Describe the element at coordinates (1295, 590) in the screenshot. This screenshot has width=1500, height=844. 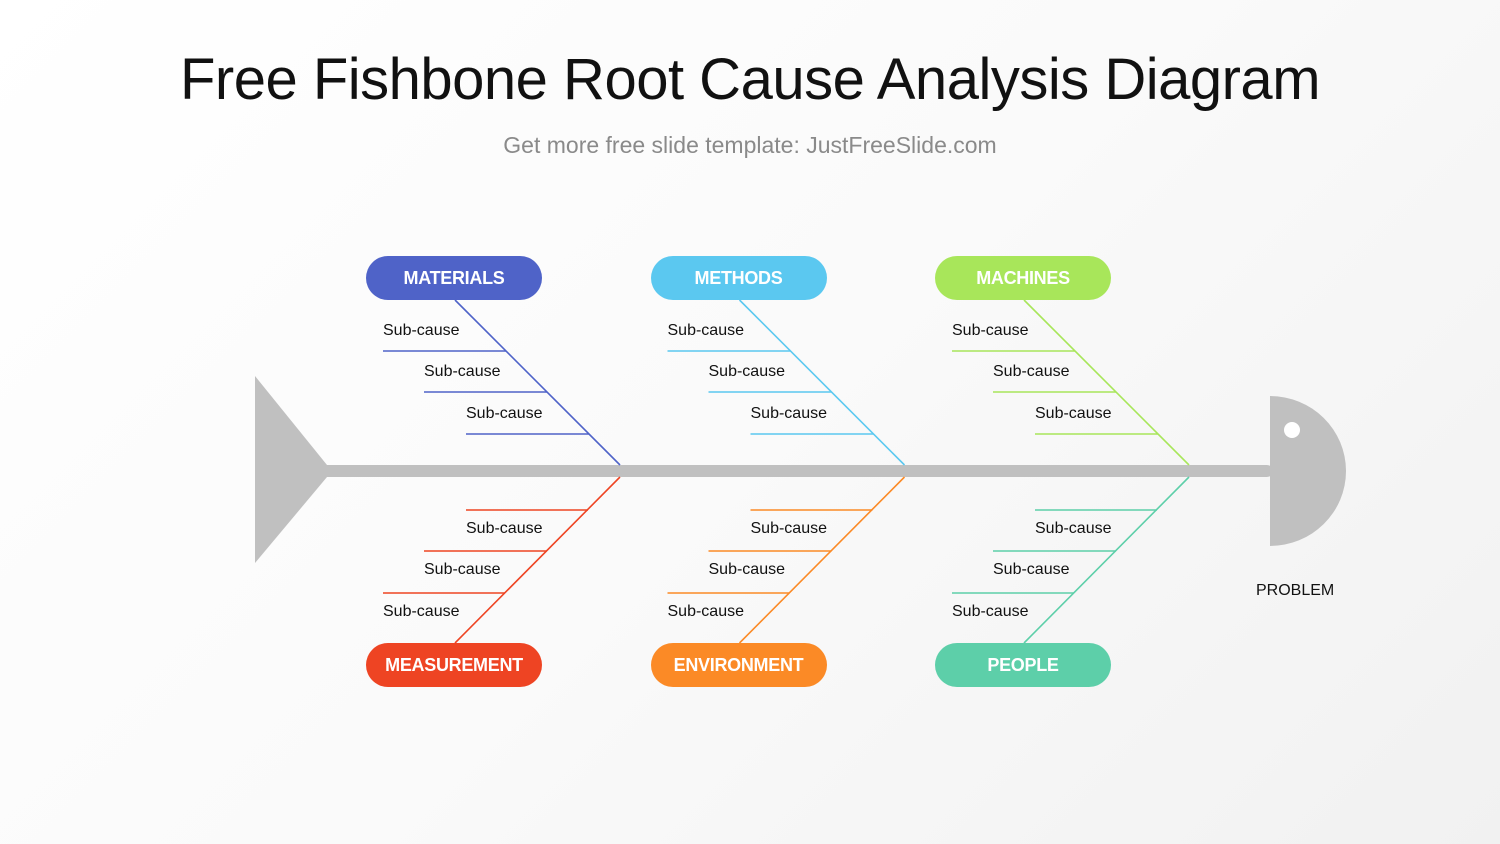
I see `problem-label: PROBLEM` at that location.